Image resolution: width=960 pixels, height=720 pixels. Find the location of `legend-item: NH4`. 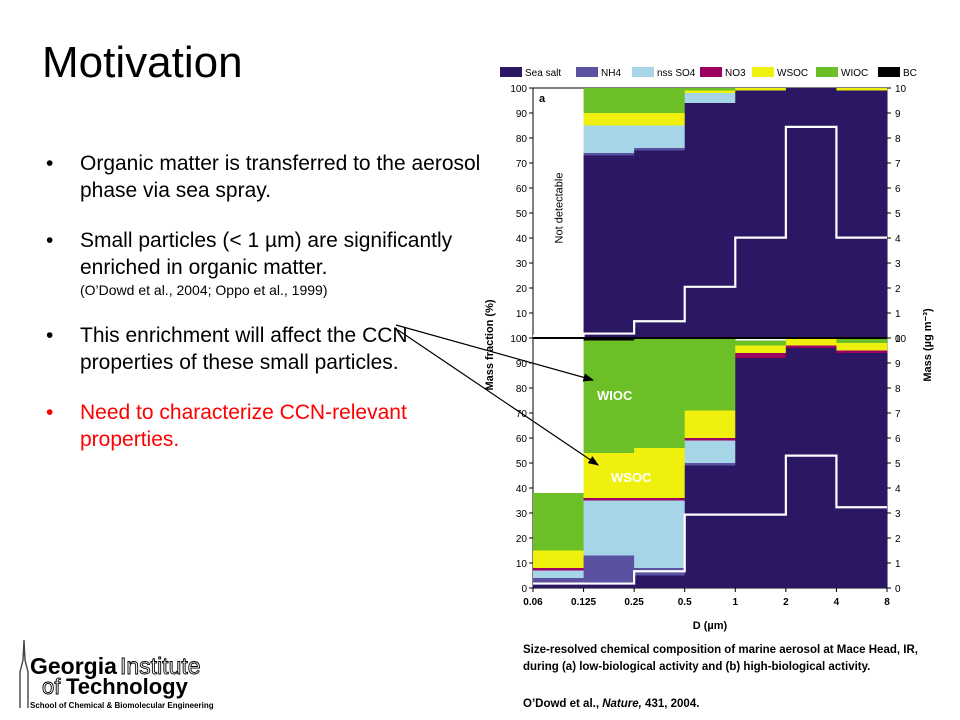

legend-item: NH4 is located at coordinates (598, 73).